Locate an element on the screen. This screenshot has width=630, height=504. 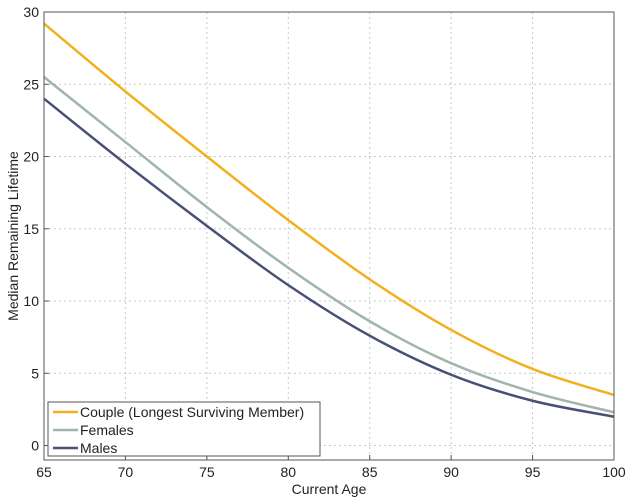
legend-label: Females is located at coordinates (107, 430).